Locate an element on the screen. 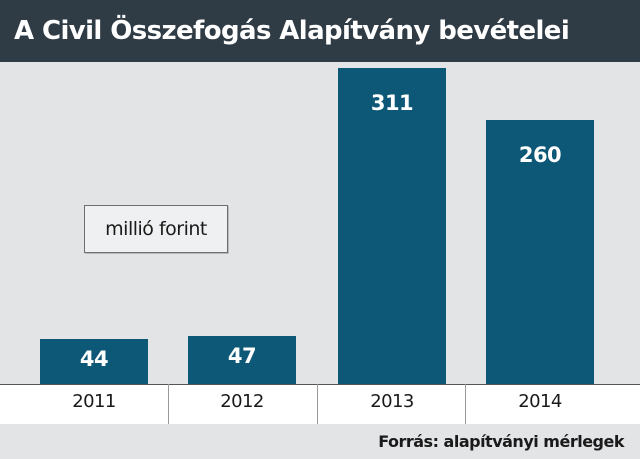  source-note: Forrás: alapítványi mérlegek is located at coordinates (501, 441).